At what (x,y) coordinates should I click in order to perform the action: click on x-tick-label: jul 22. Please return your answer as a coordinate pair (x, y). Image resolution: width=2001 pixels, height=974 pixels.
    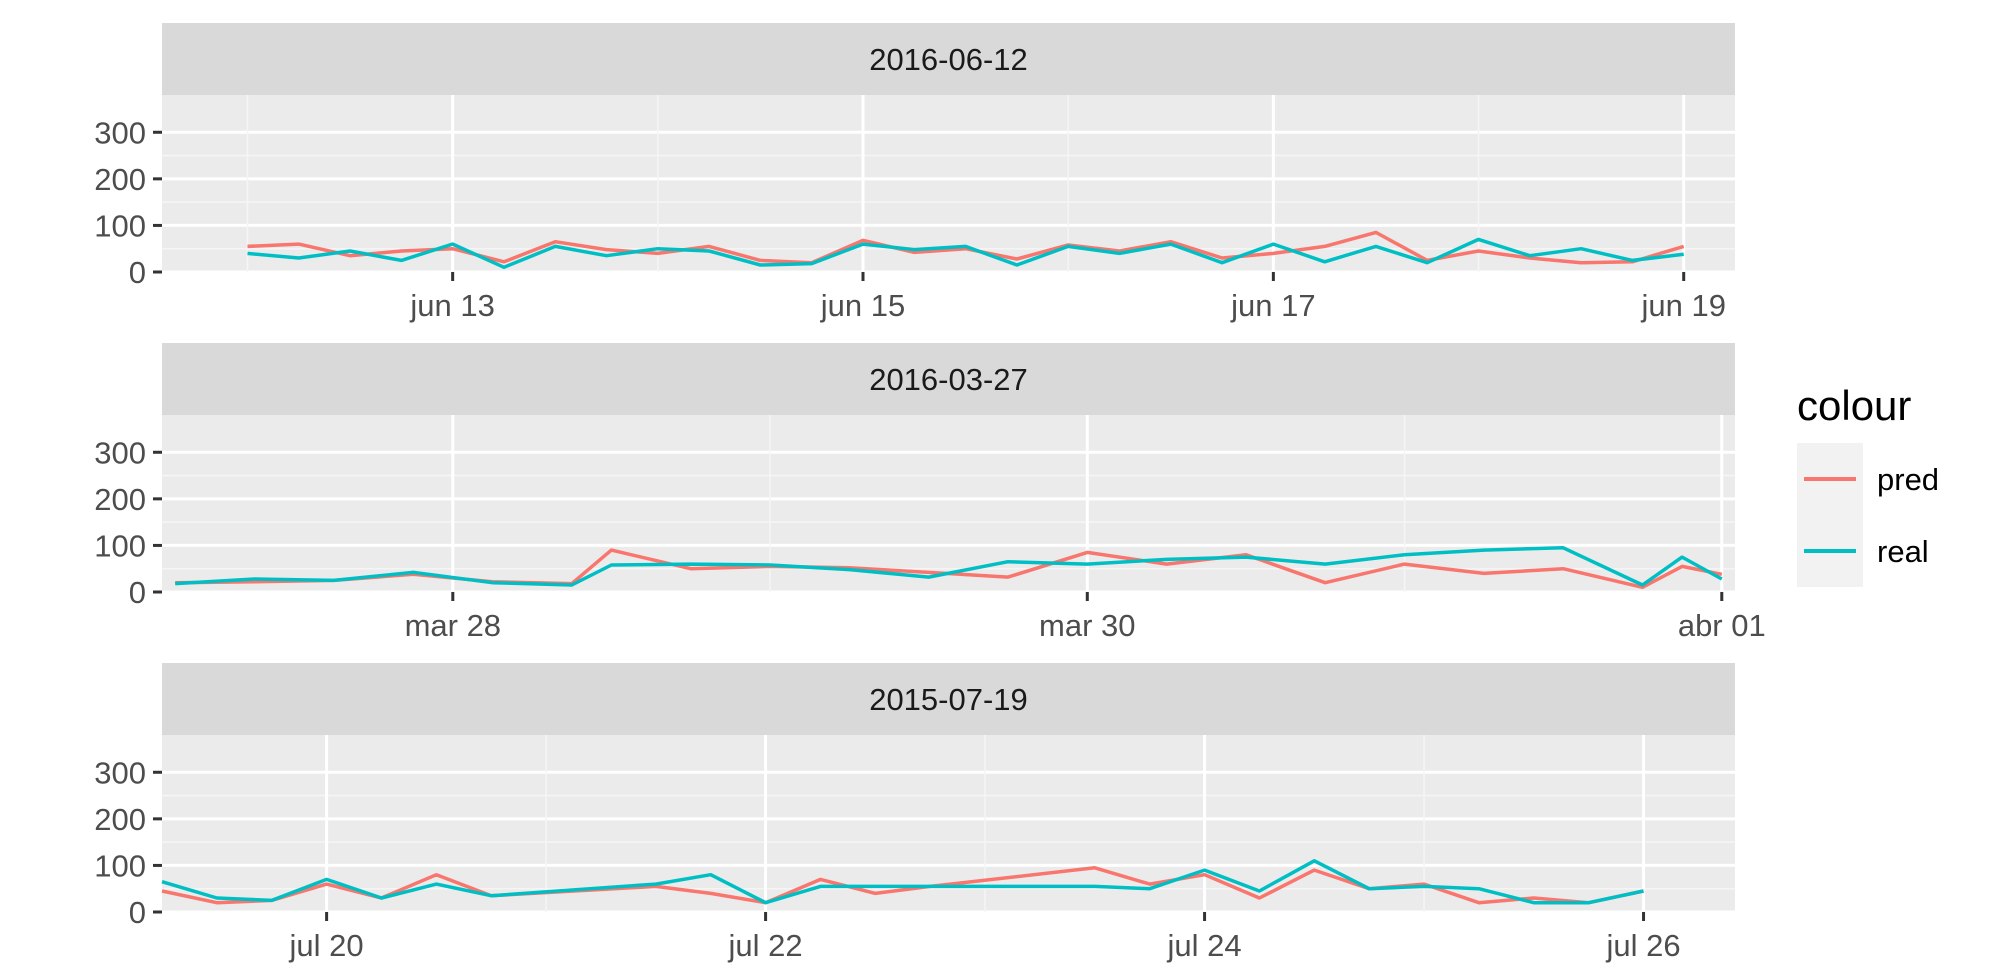
    Looking at the image, I should click on (765, 945).